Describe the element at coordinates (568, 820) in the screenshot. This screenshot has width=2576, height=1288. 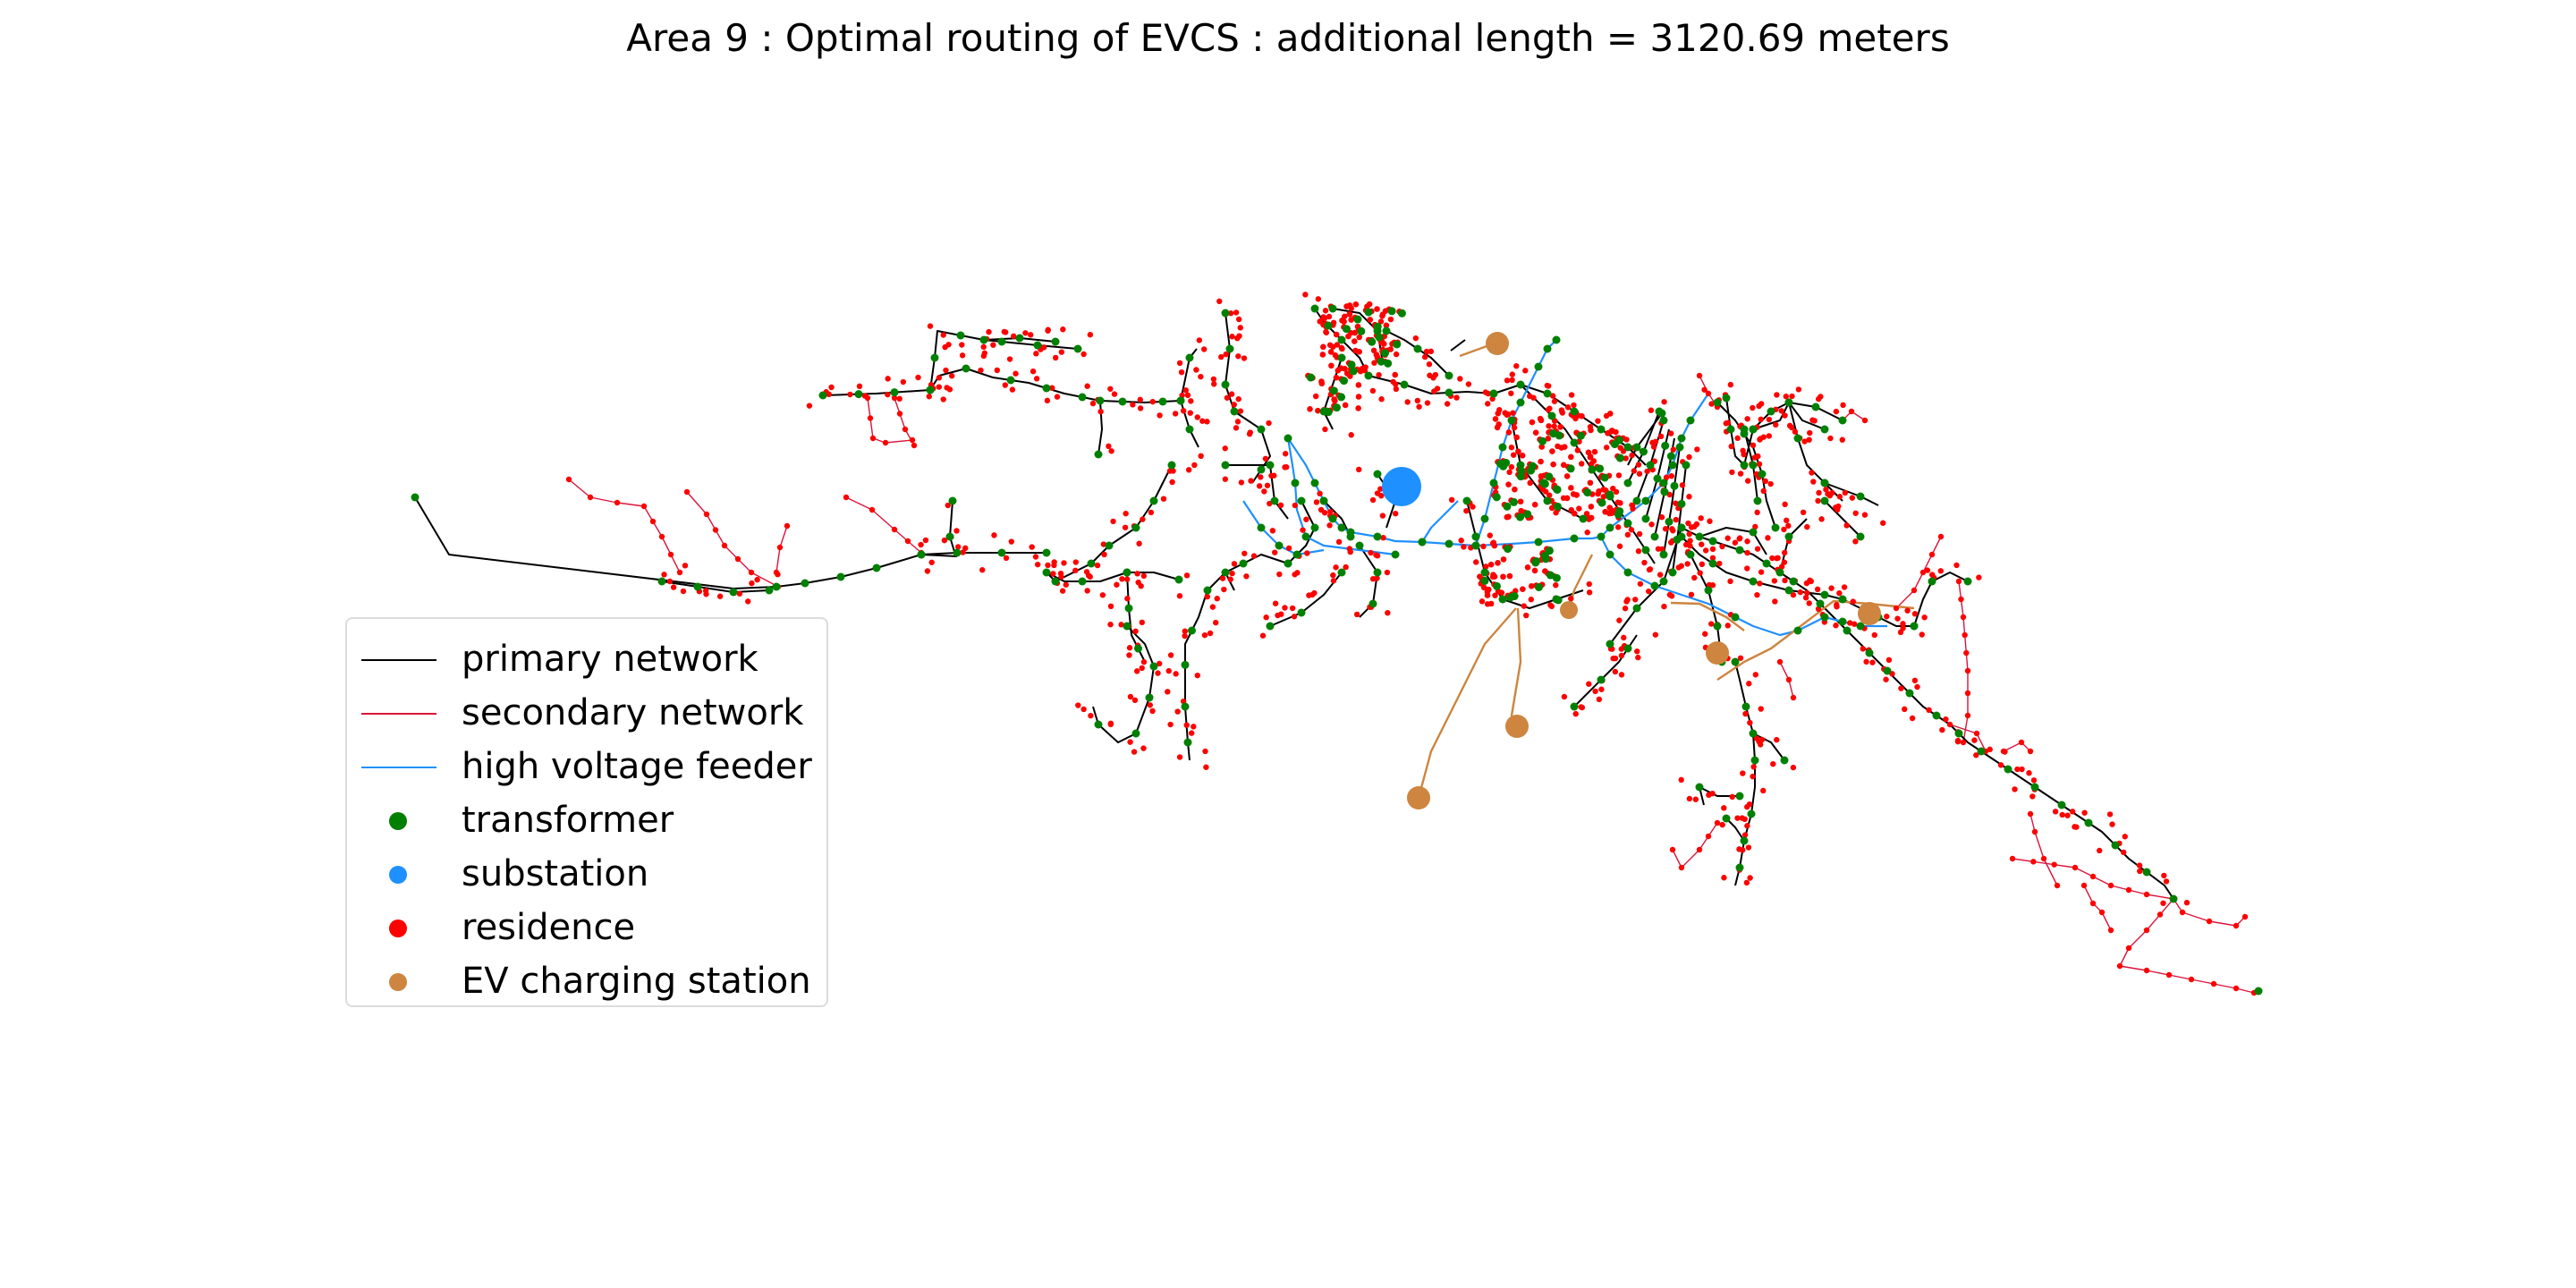
I see `legend-label-transformer: transformer` at that location.